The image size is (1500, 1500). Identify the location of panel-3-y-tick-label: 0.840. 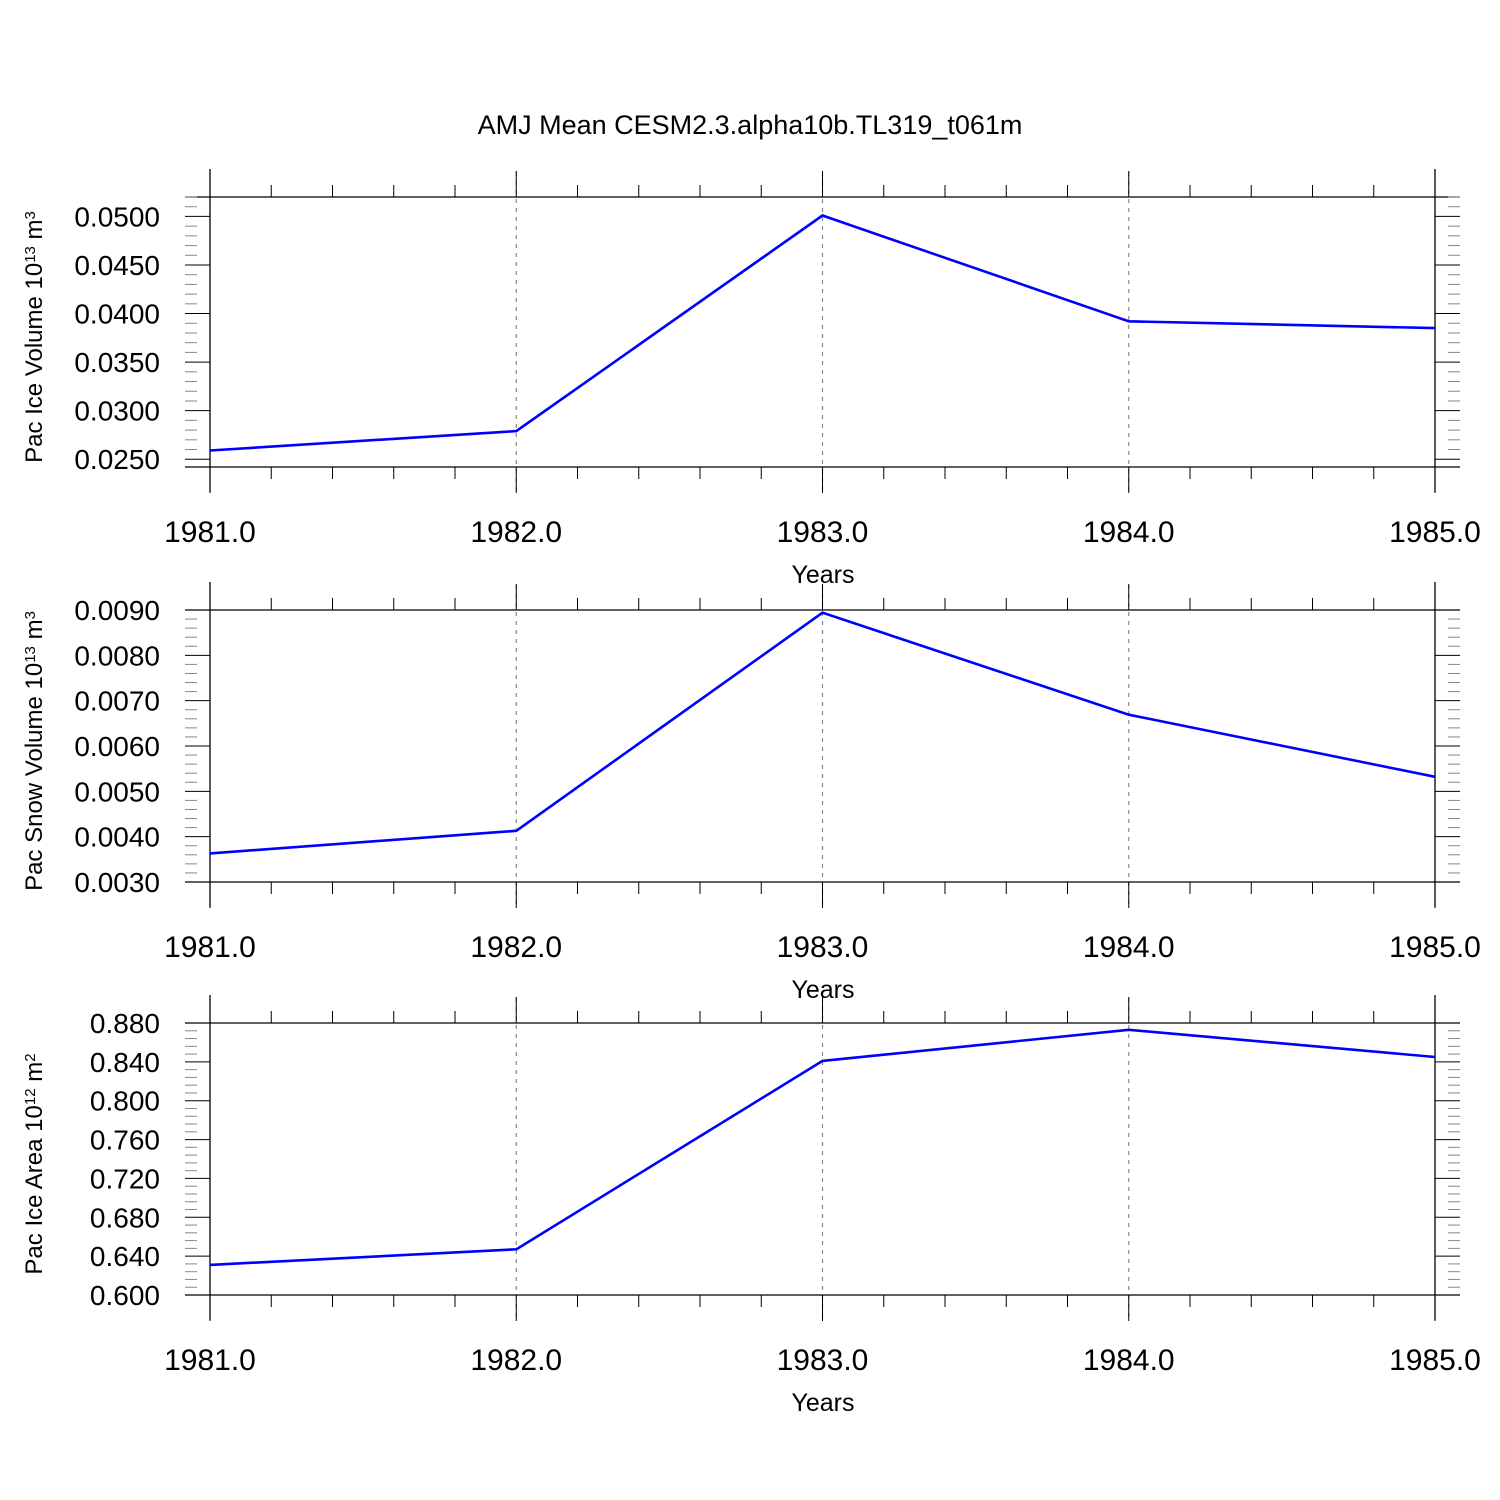
(125, 1062).